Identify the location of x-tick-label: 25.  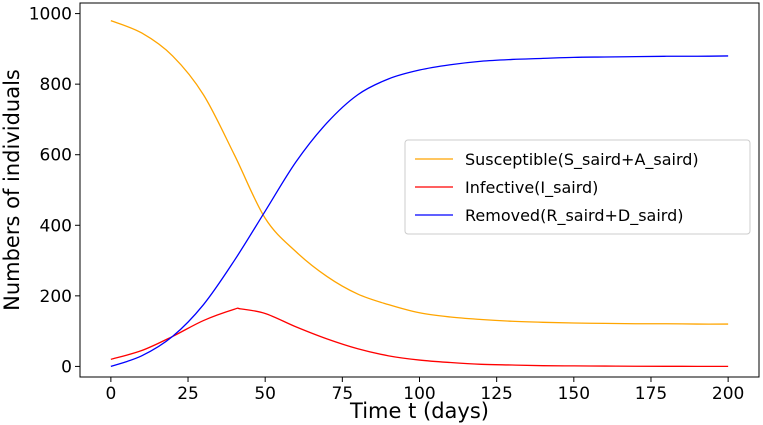
(188, 394).